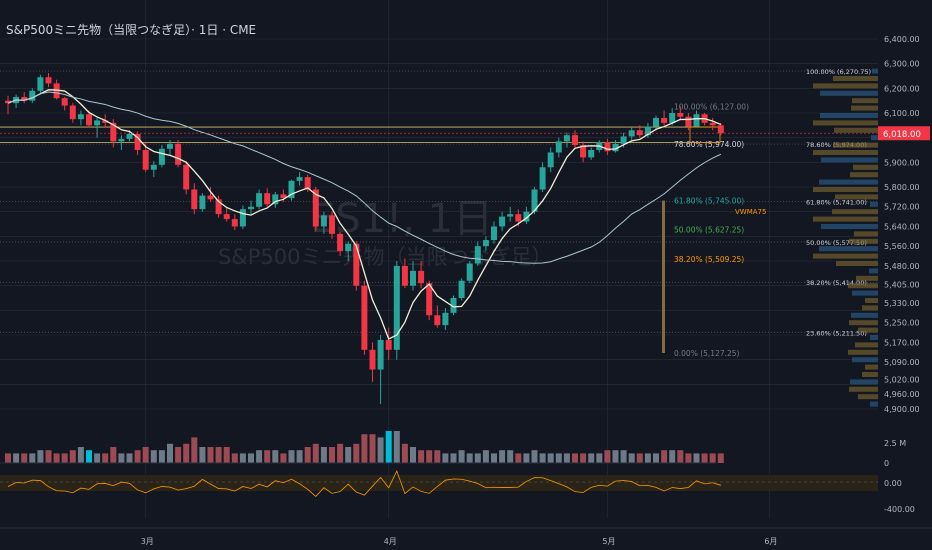  Describe the element at coordinates (902, 323) in the screenshot. I see `price-tick-label: 5,250.00` at that location.